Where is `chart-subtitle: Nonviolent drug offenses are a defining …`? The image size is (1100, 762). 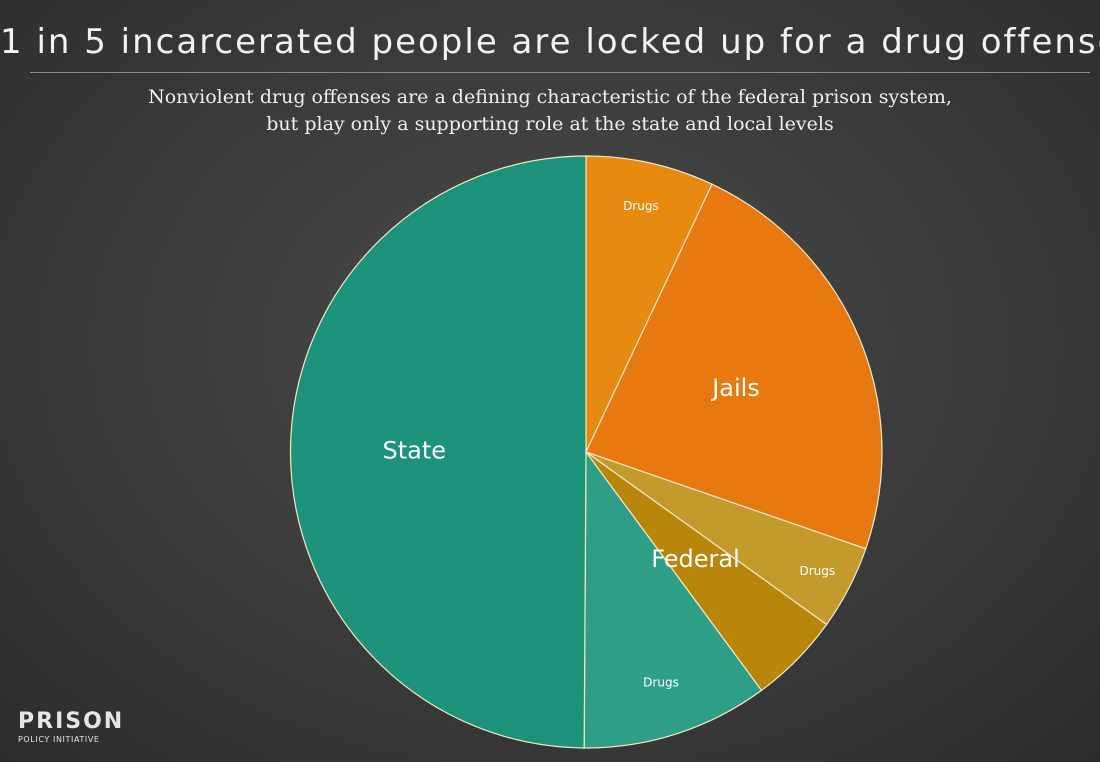
chart-subtitle: Nonviolent drug offenses are a defining … is located at coordinates (550, 111).